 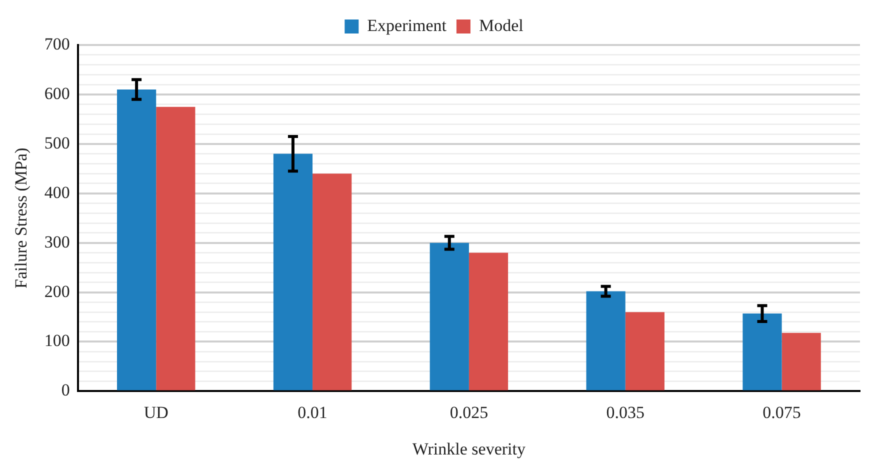 What do you see at coordinates (57, 340) in the screenshot?
I see `y-tick-label: 100` at bounding box center [57, 340].